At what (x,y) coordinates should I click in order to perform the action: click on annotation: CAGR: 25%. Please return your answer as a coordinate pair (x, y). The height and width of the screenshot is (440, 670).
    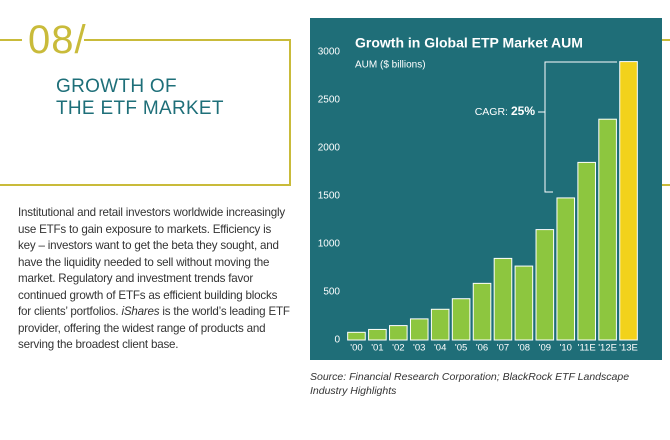
    Looking at the image, I should click on (505, 111).